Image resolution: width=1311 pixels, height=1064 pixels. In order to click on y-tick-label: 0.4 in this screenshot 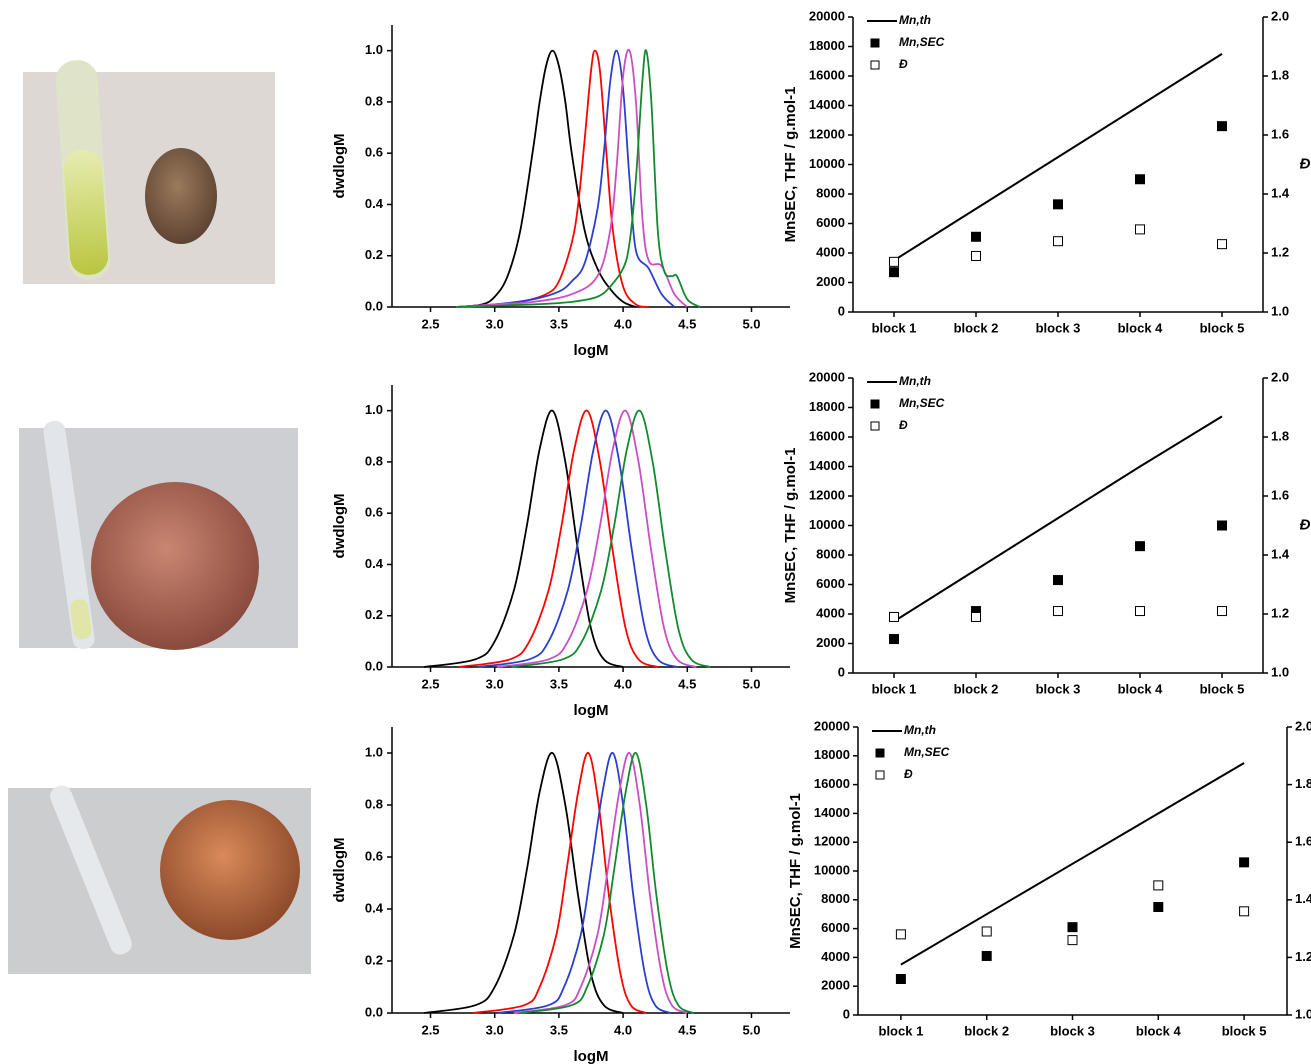, I will do `click(374, 203)`.